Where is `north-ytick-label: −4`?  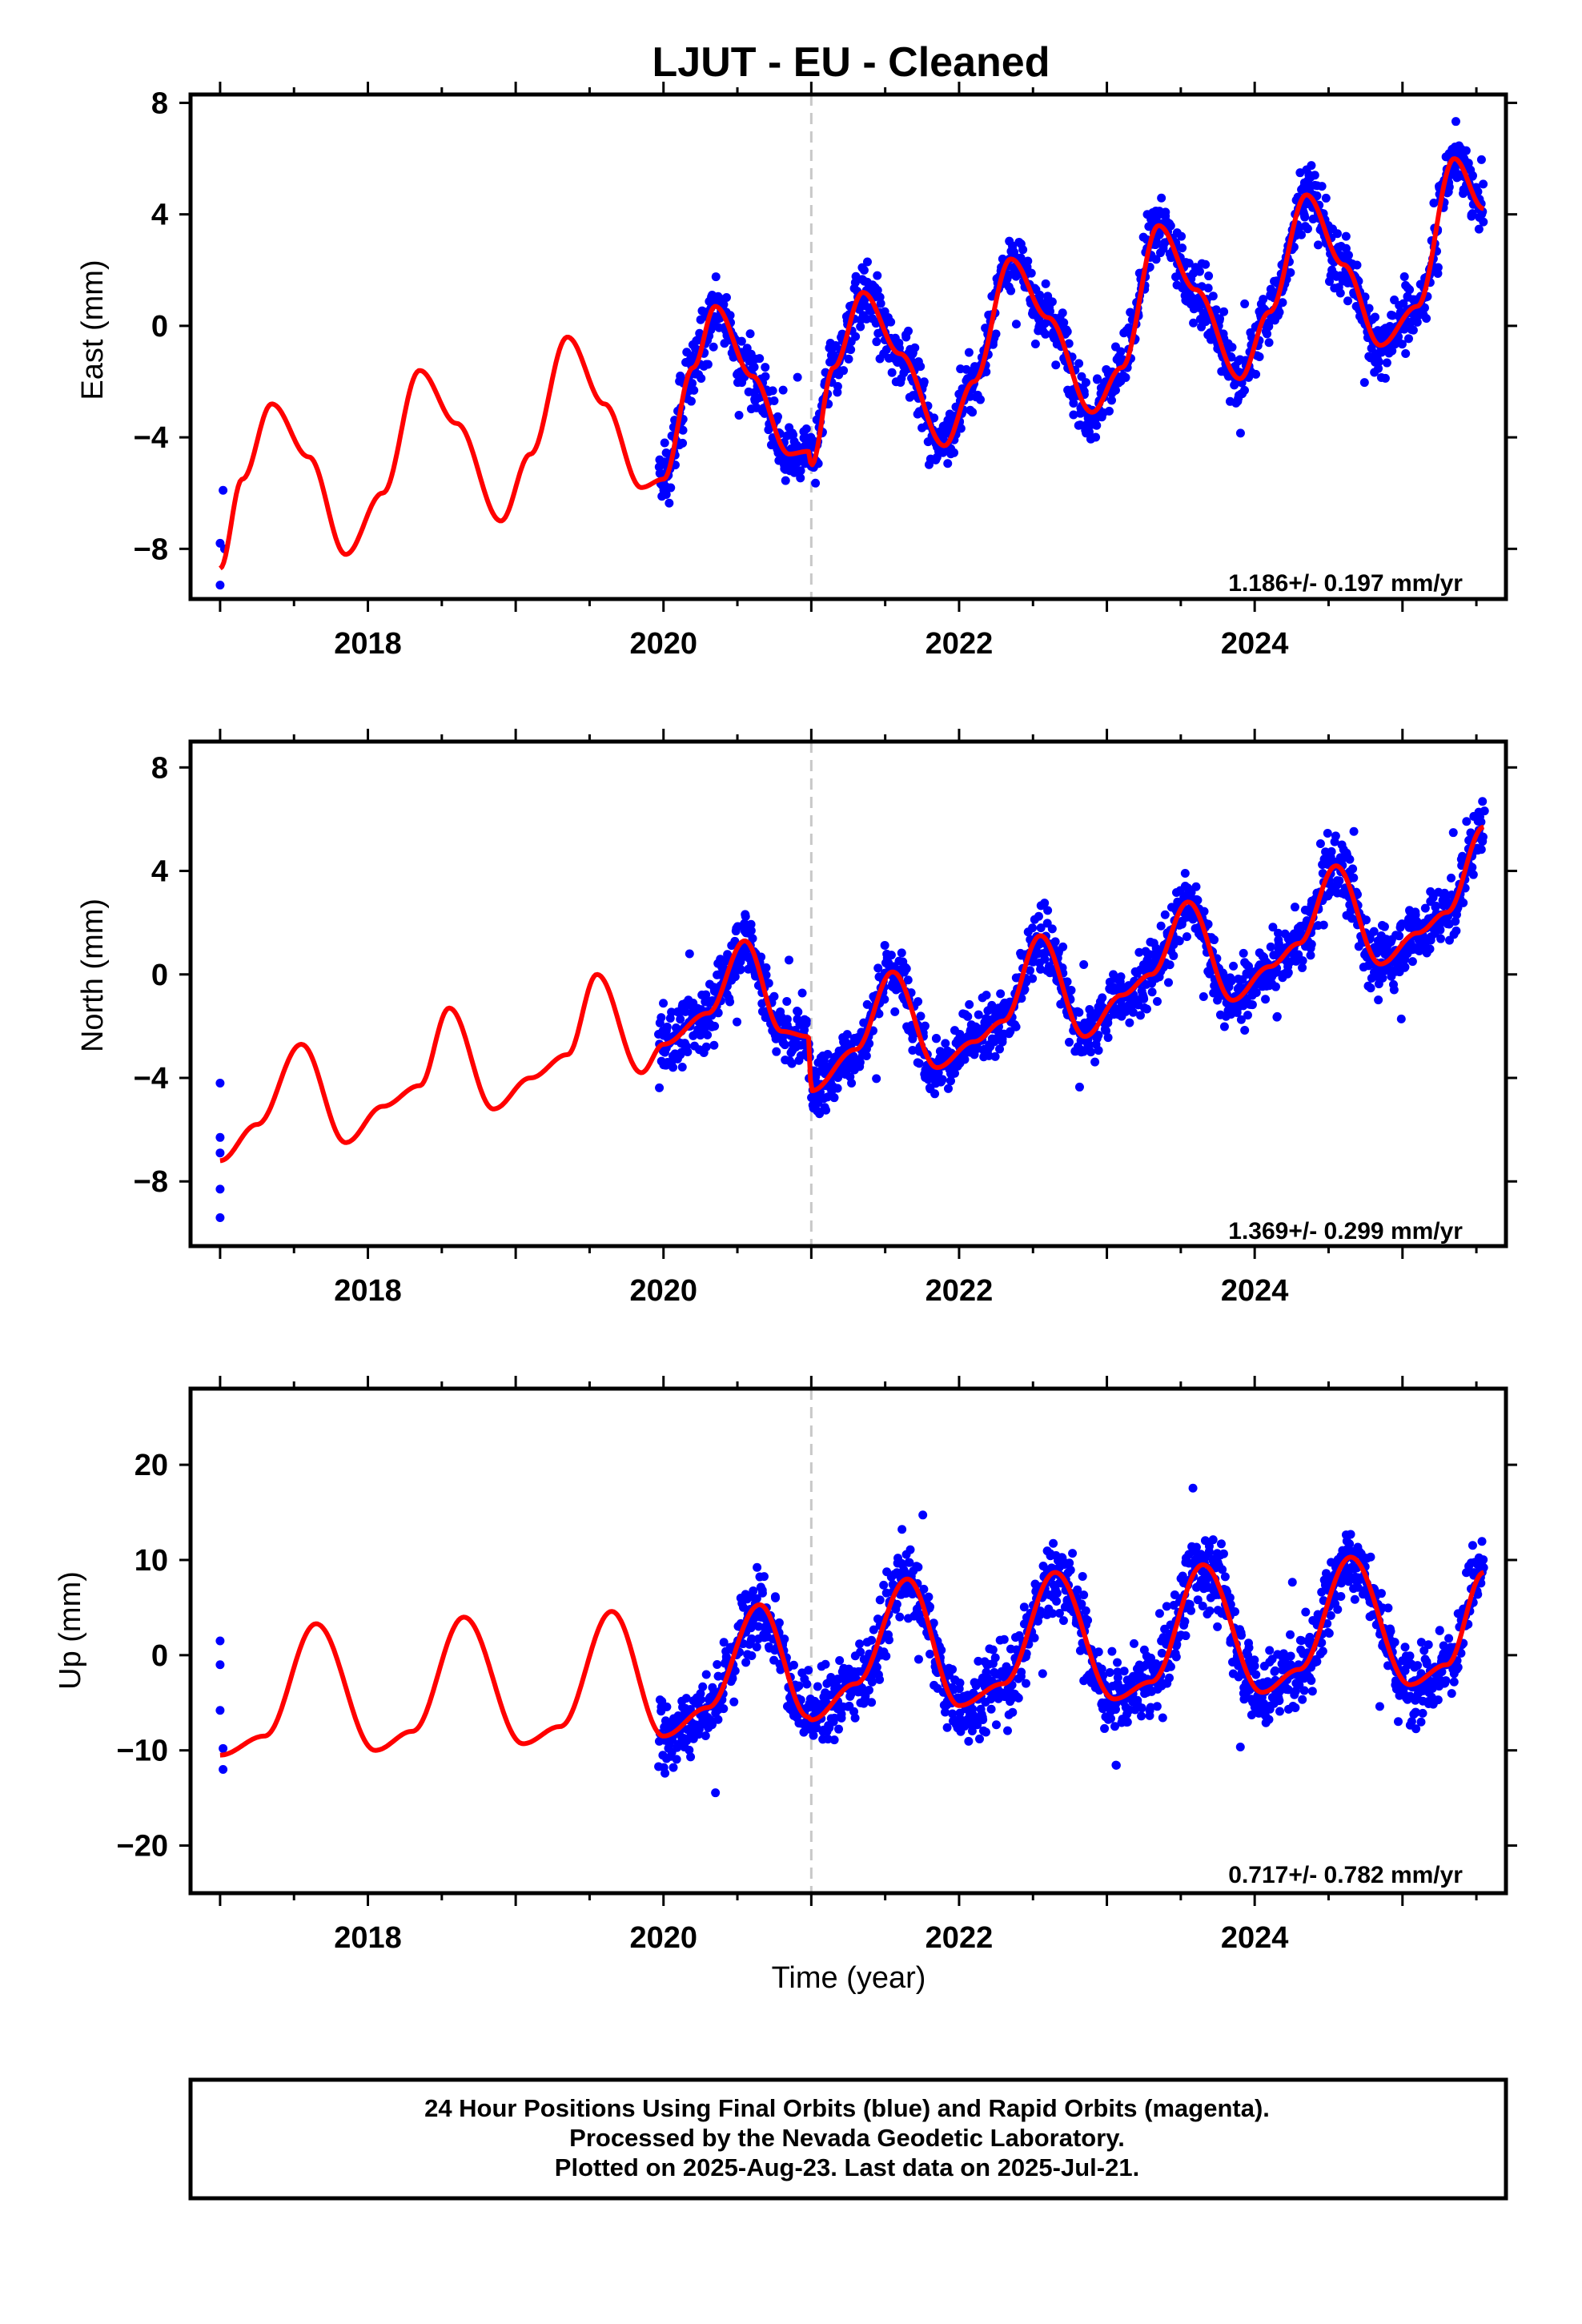
north-ytick-label: −4 is located at coordinates (151, 1079).